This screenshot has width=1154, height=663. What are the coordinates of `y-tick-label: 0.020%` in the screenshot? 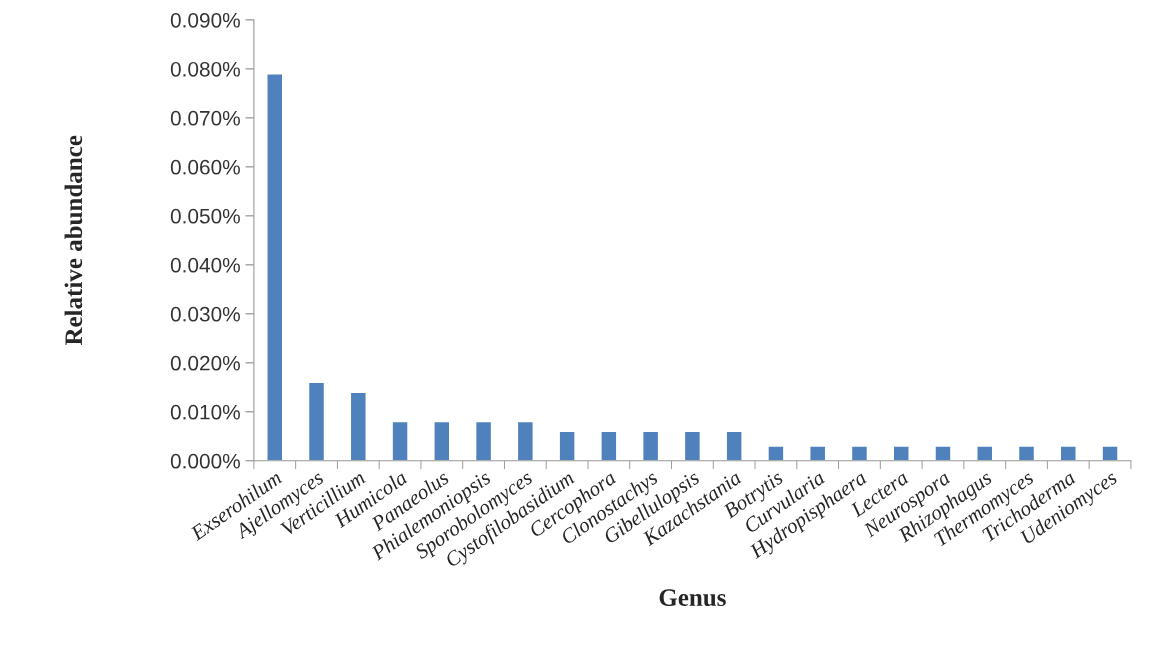 It's located at (205, 363).